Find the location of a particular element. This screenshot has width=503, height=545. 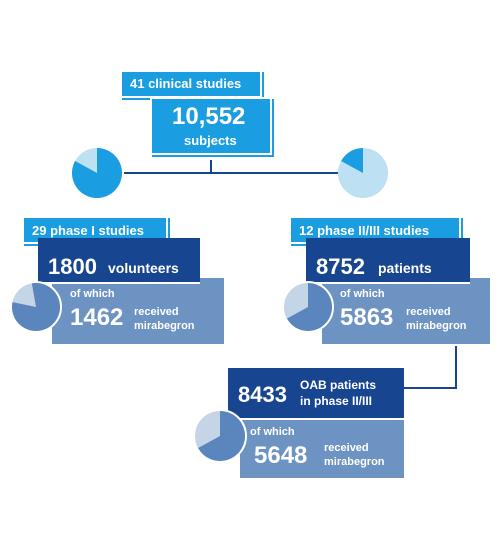

phase23-share-pie is located at coordinates (363, 173).